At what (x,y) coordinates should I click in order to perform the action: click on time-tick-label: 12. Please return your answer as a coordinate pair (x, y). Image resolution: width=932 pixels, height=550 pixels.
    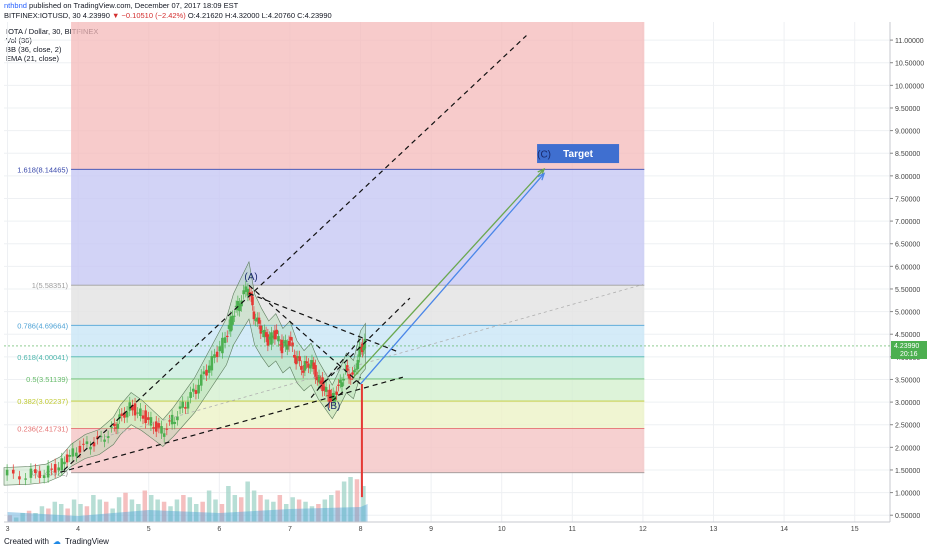
    Looking at the image, I should click on (643, 529).